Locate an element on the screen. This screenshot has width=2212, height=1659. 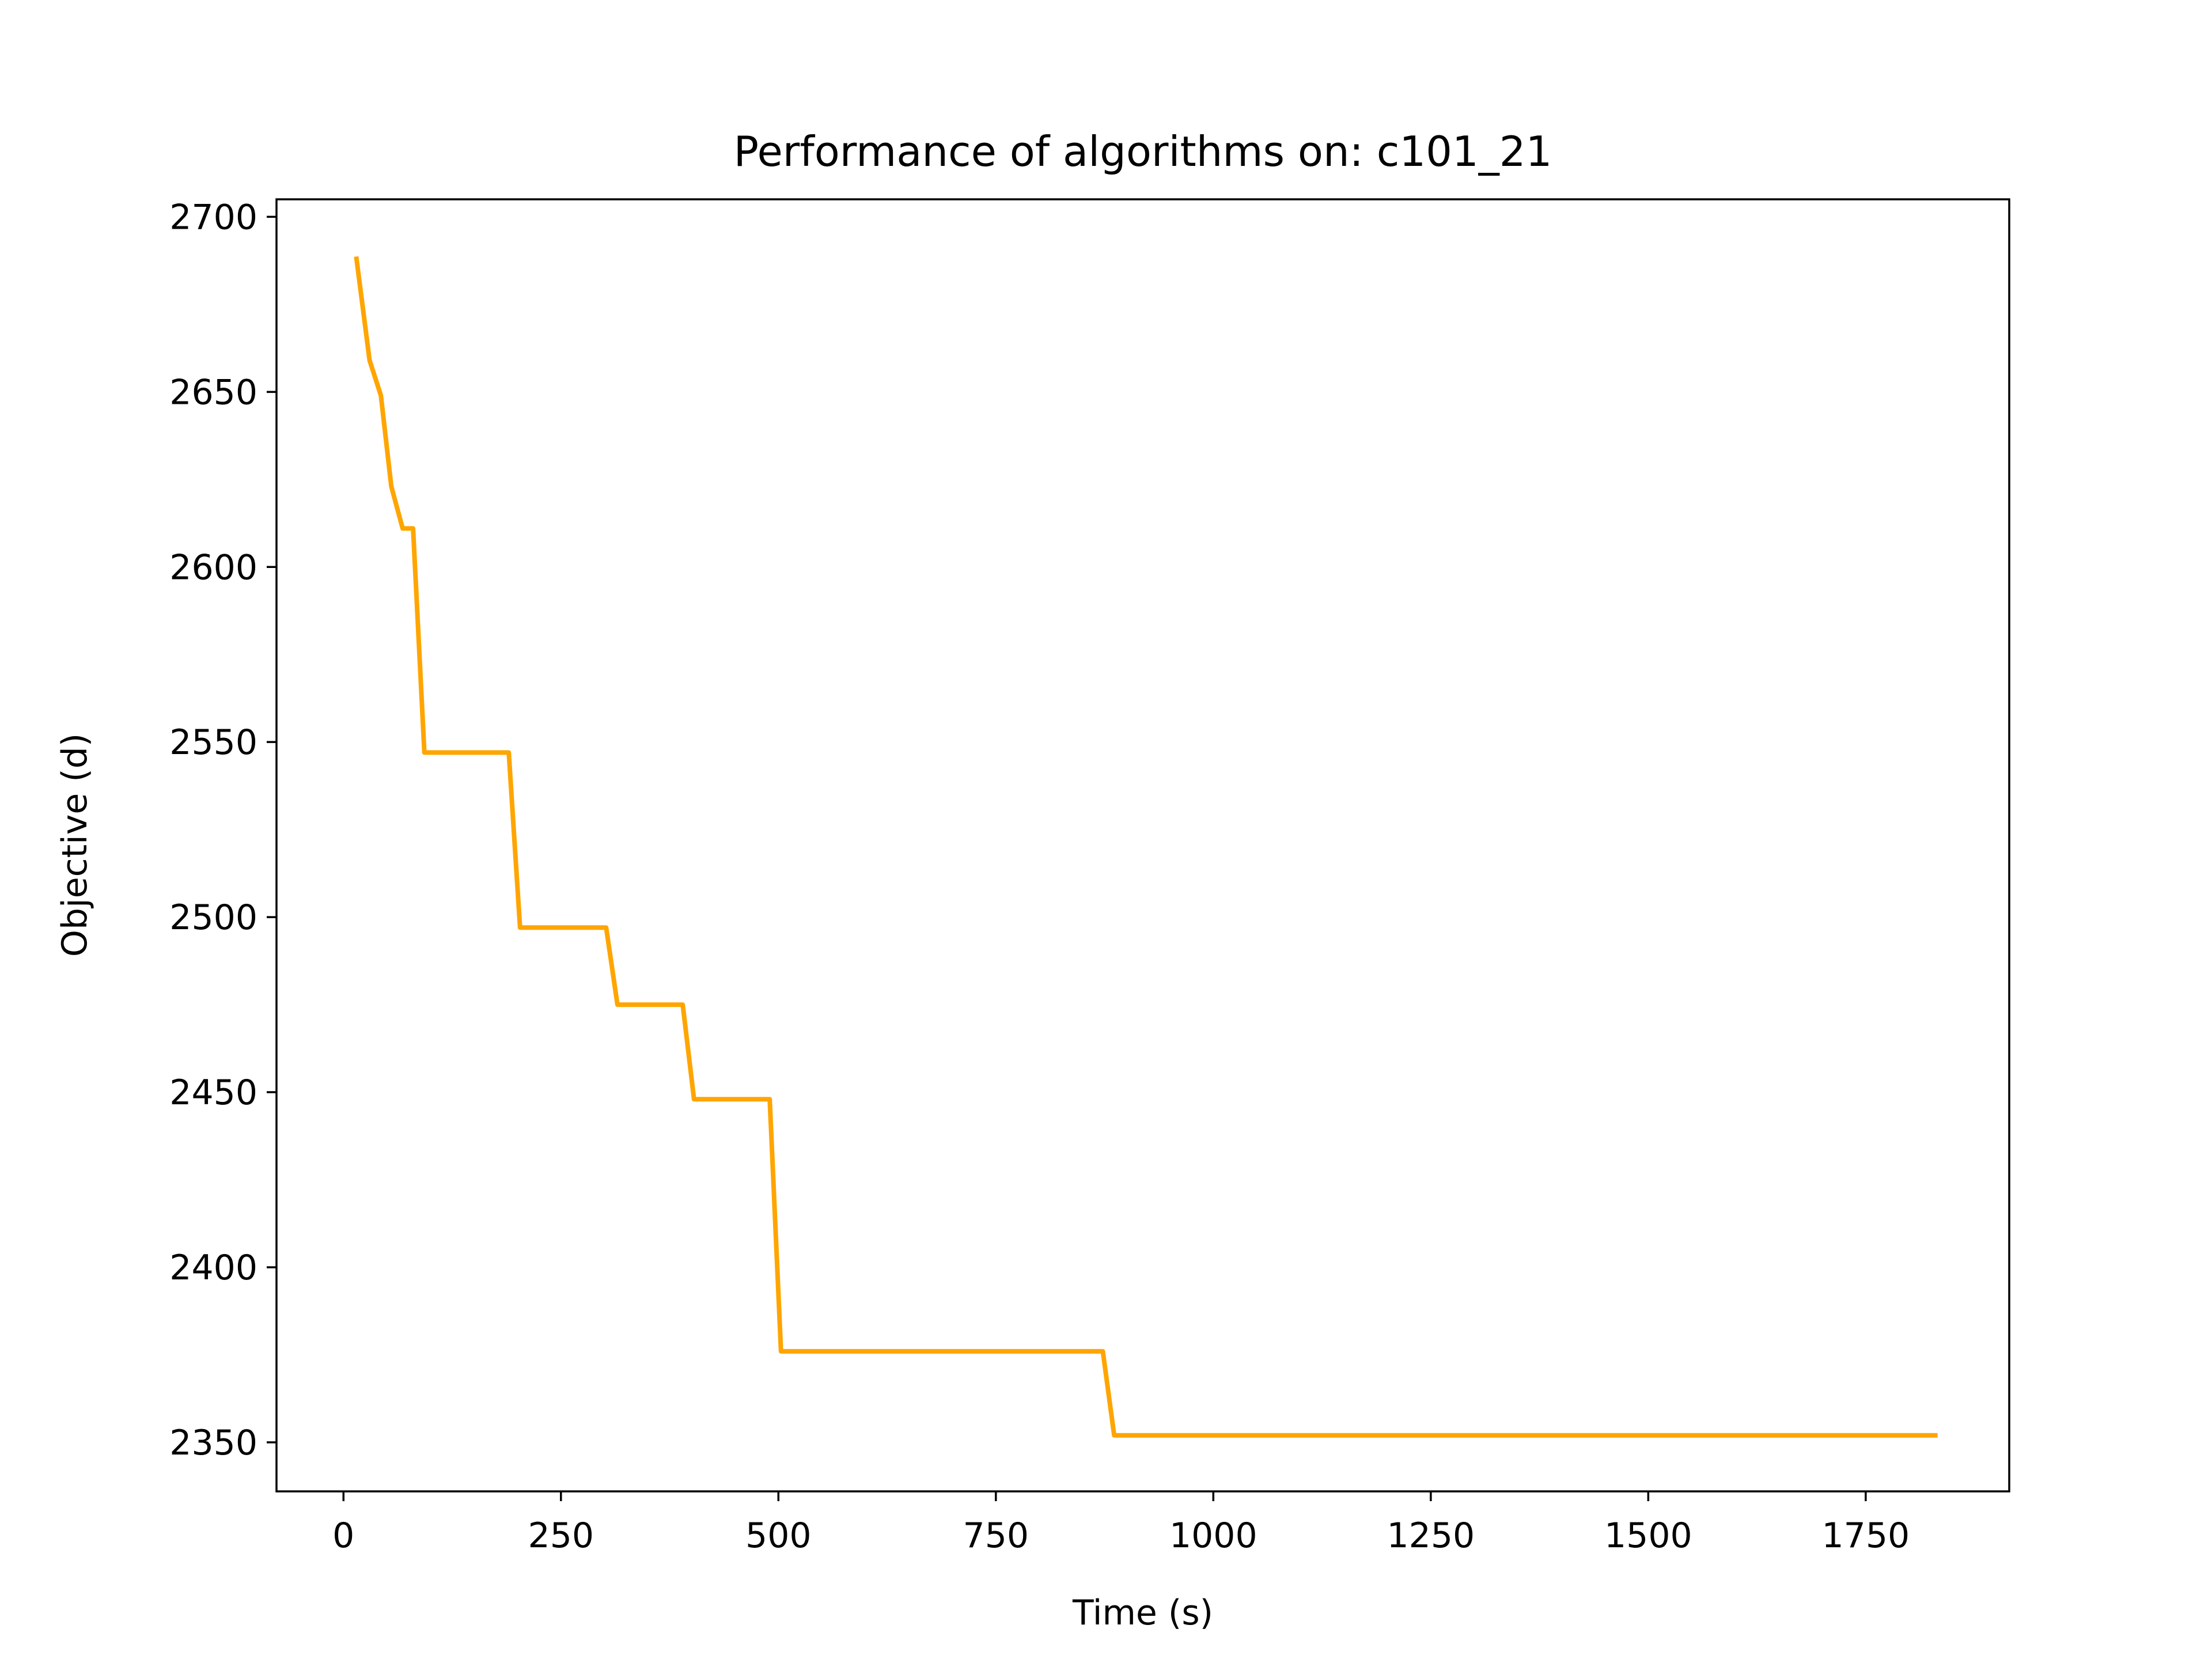
x-tick-label: 500 is located at coordinates (778, 1536).